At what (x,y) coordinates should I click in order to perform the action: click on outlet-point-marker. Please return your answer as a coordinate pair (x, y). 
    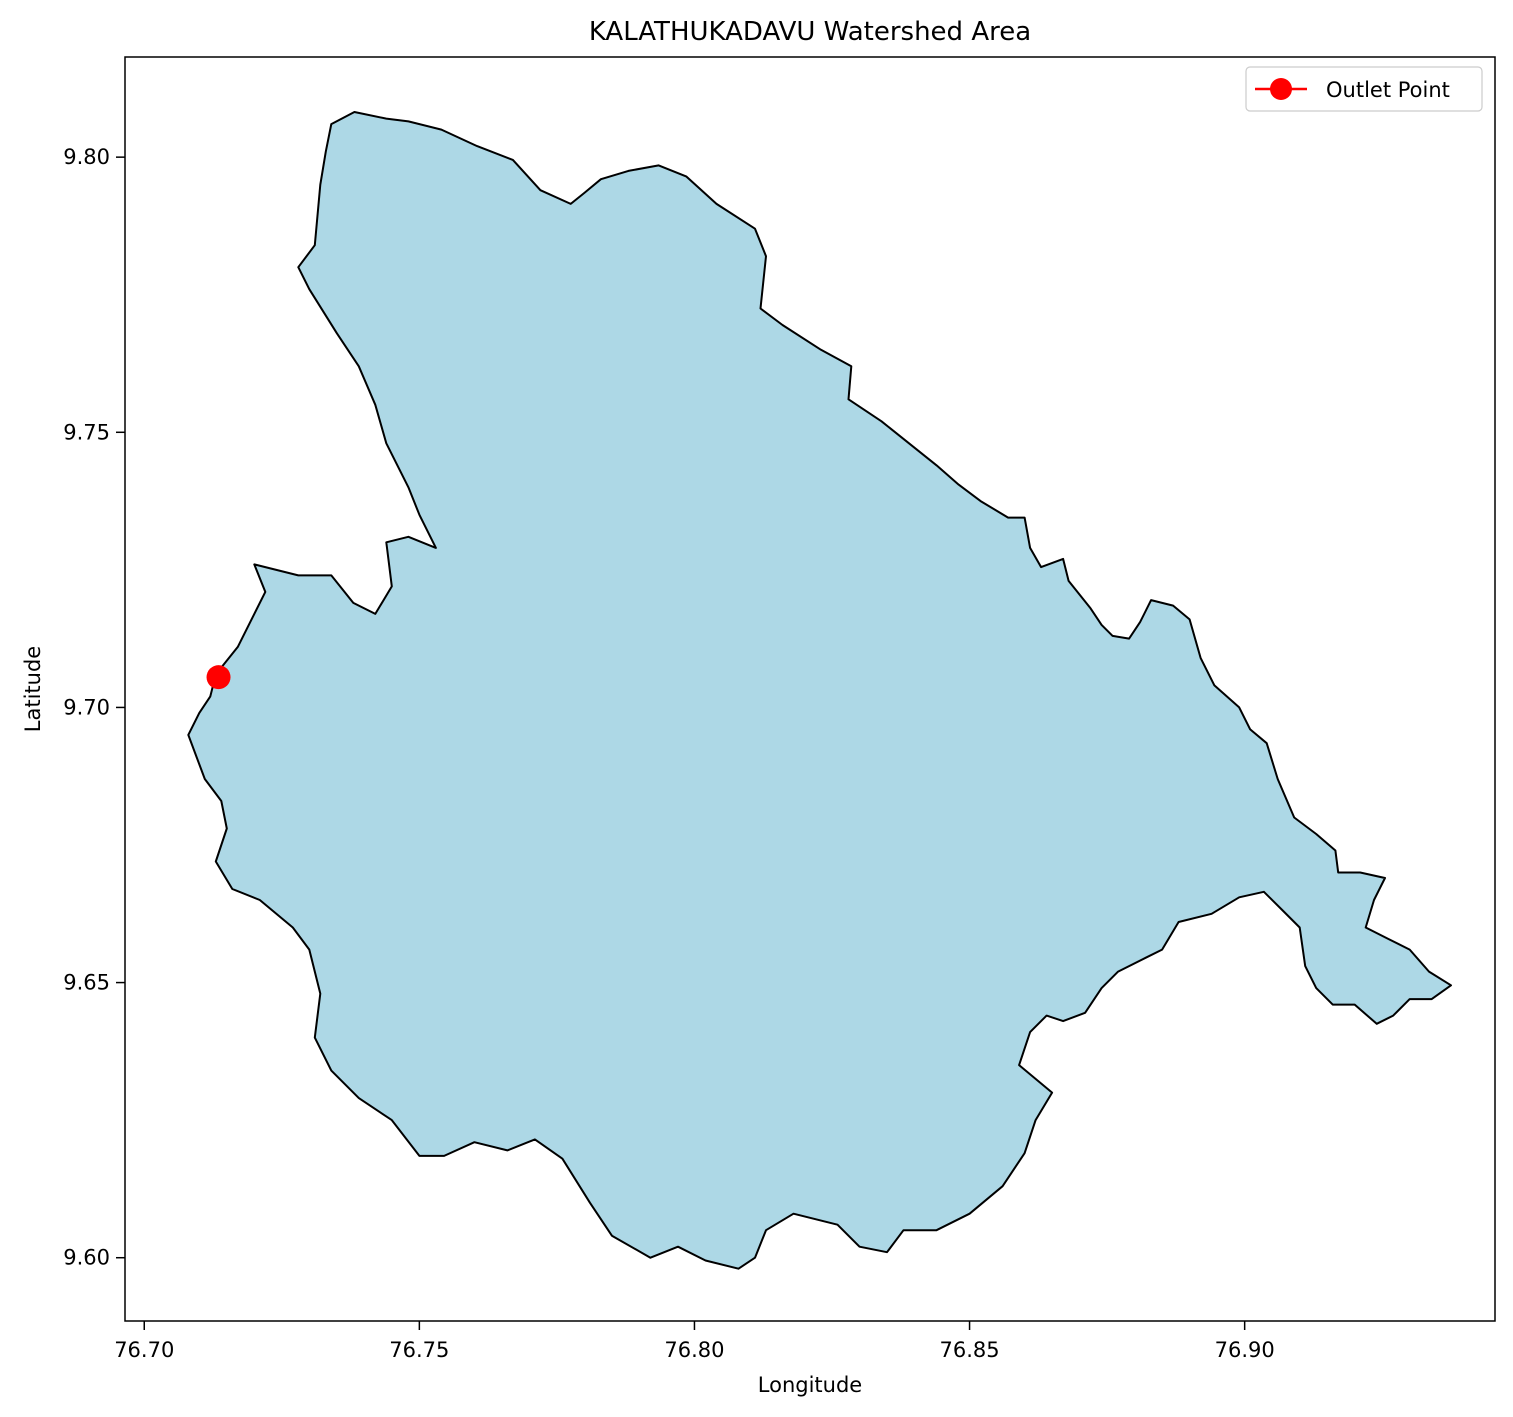
    Looking at the image, I should click on (218, 677).